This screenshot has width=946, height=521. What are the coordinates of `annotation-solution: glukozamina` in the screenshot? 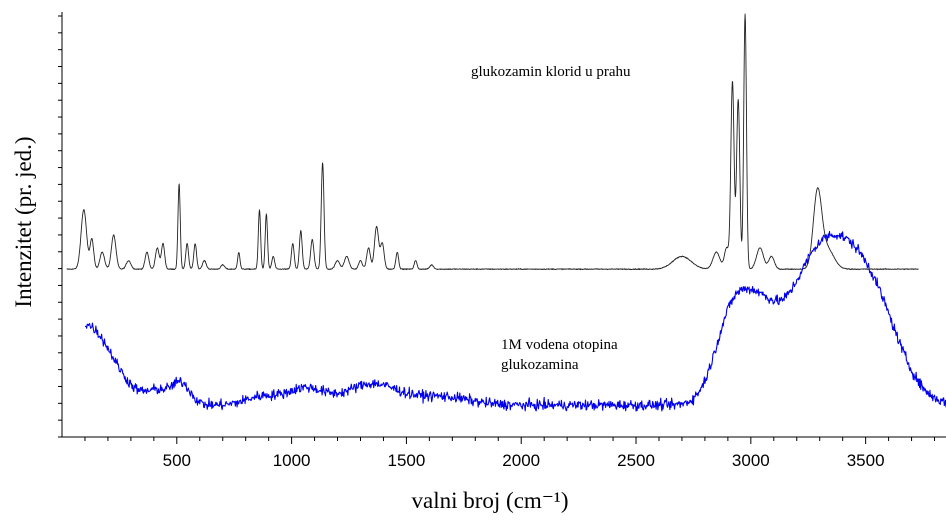 It's located at (540, 365).